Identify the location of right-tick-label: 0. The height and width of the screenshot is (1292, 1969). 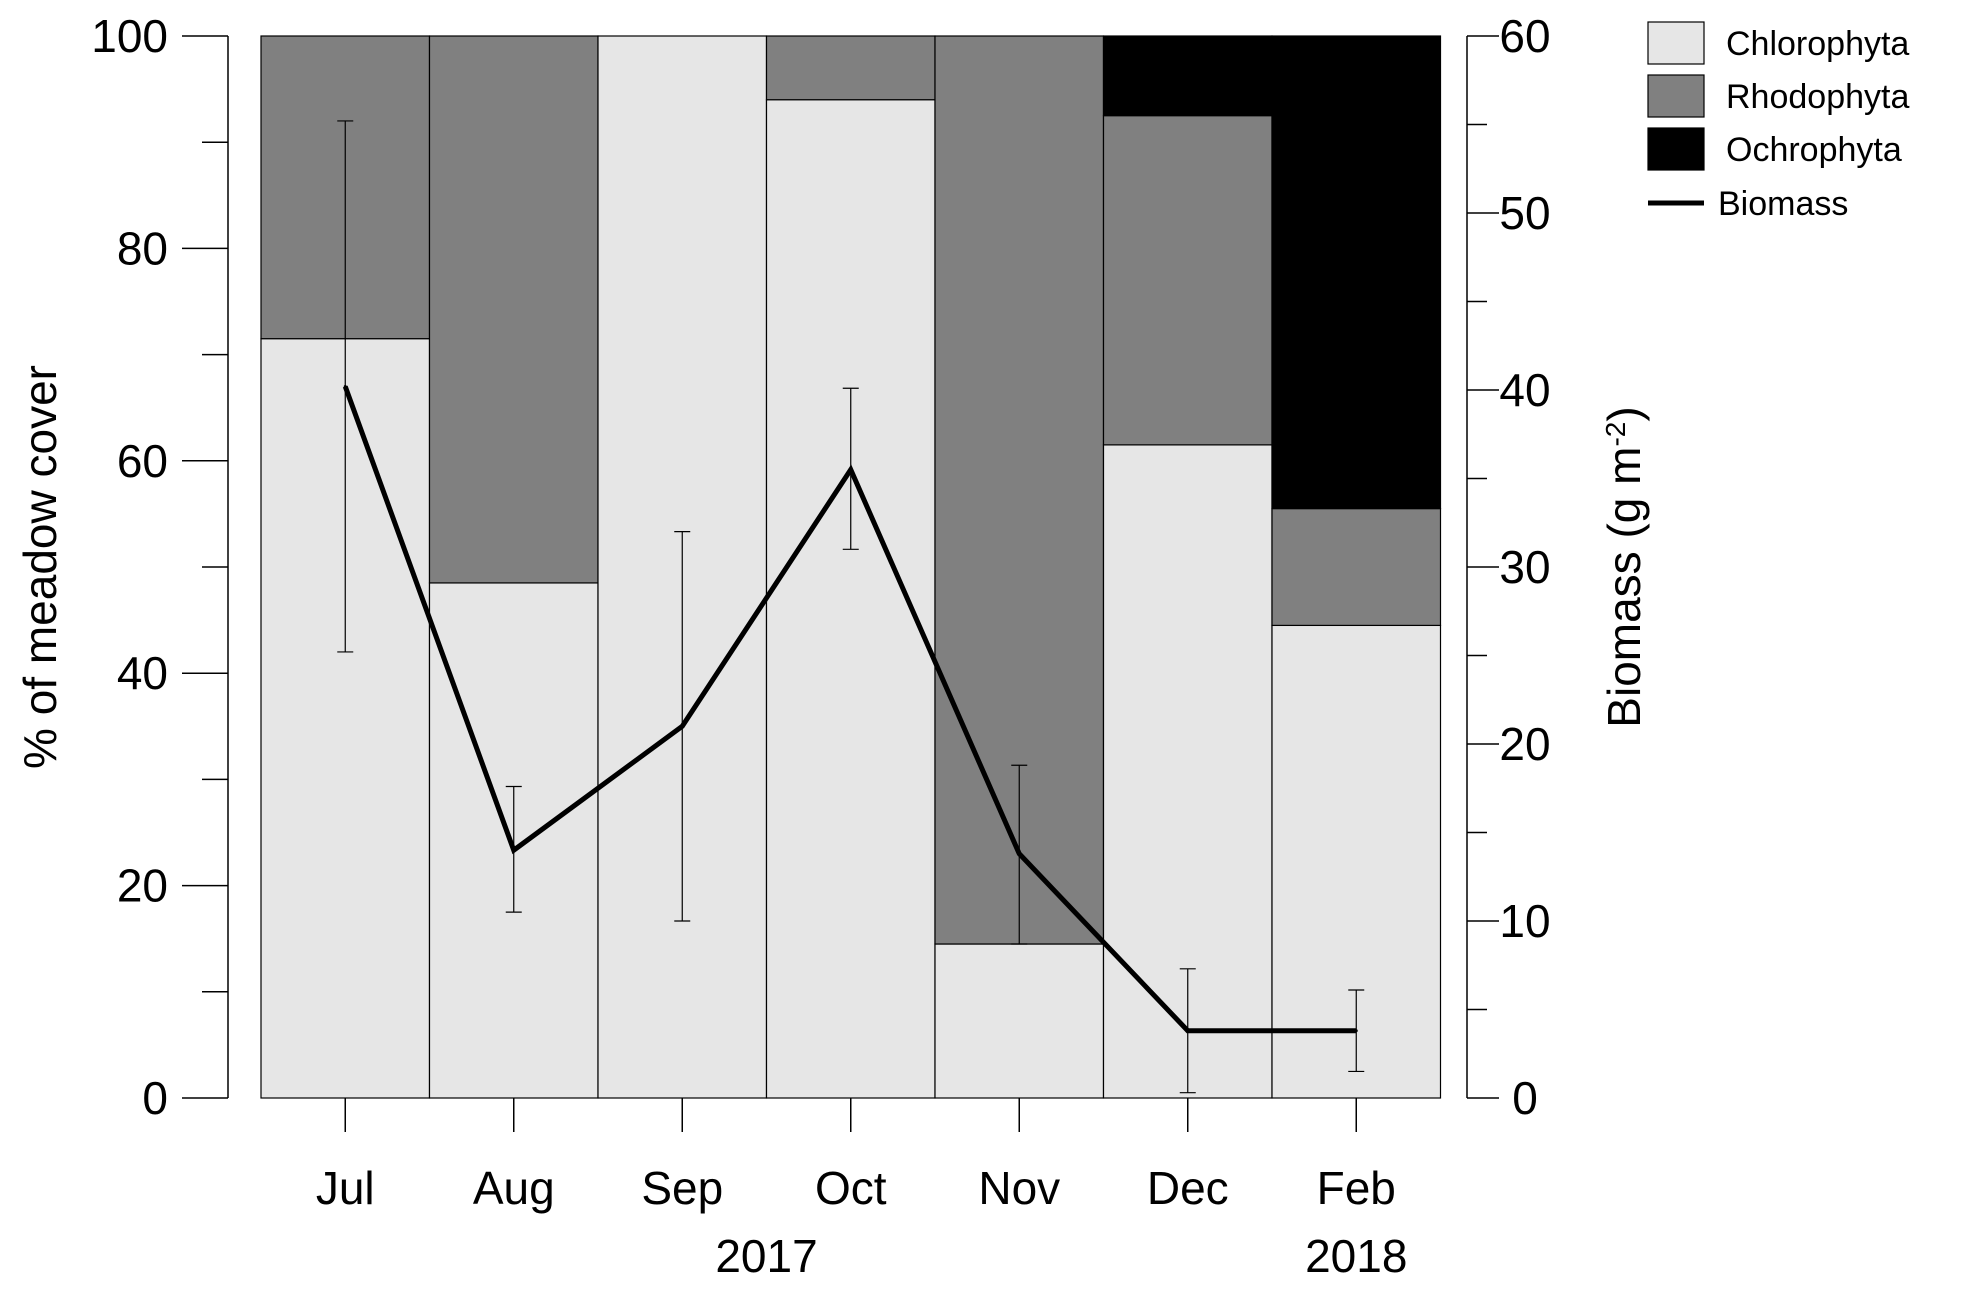
(1525, 1098).